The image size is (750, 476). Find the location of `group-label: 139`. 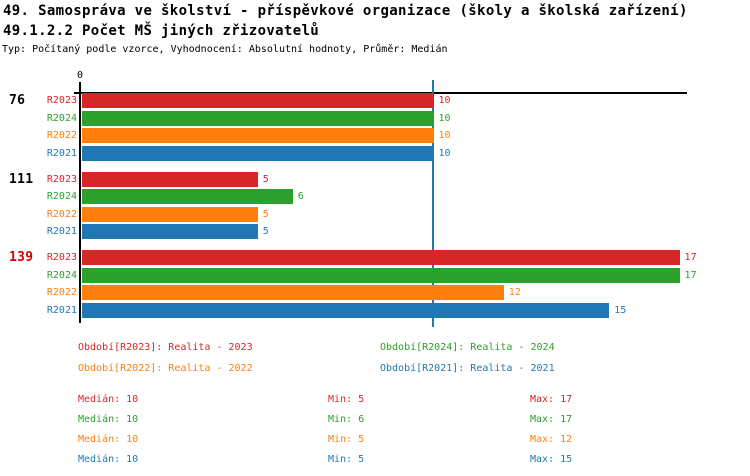

group-label: 139 is located at coordinates (21, 257).